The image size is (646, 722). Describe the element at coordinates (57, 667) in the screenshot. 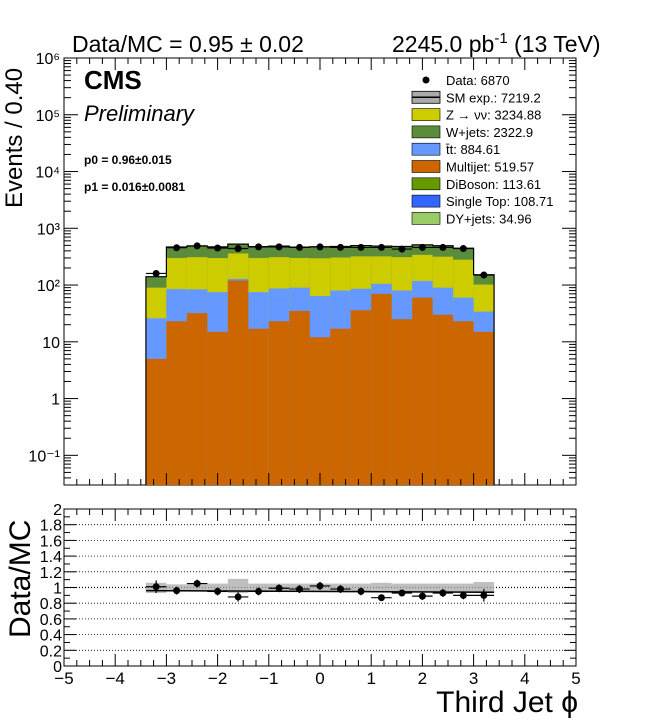

I see `ratio-y-tick-label: 0` at that location.